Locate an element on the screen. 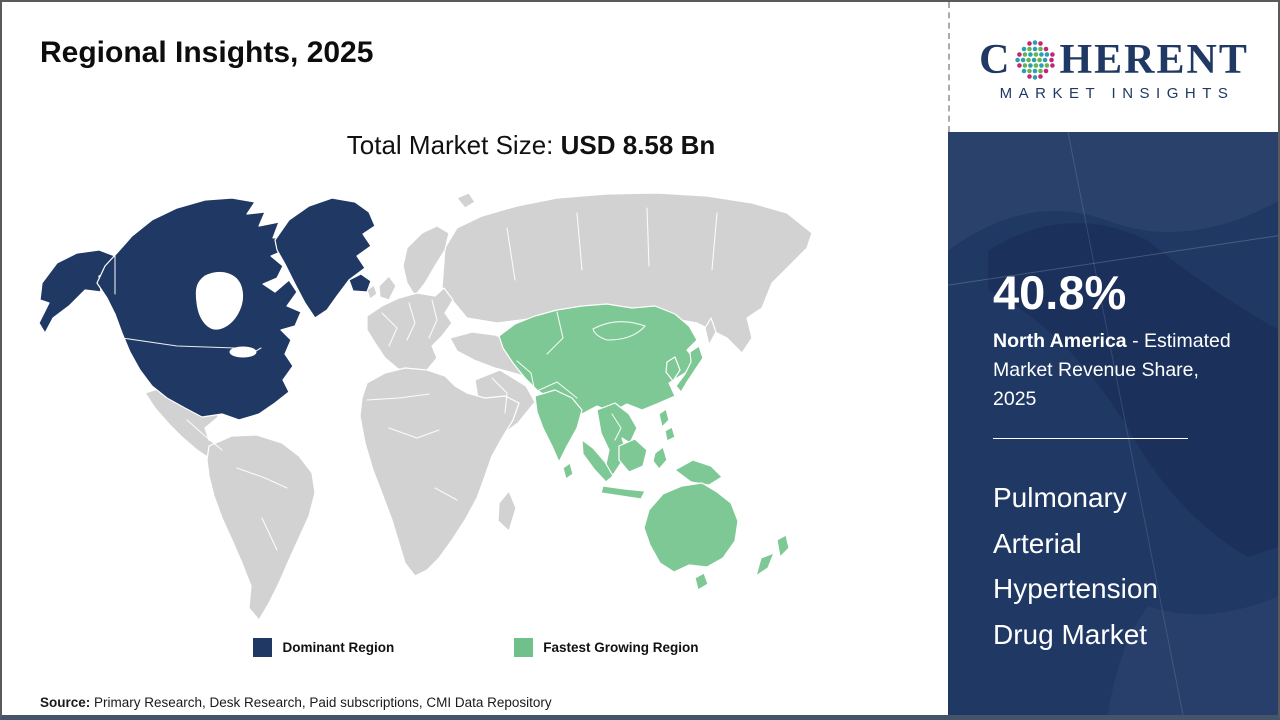 The image size is (1280, 720). legend-item-dominant: Dominant Region is located at coordinates (323, 647).